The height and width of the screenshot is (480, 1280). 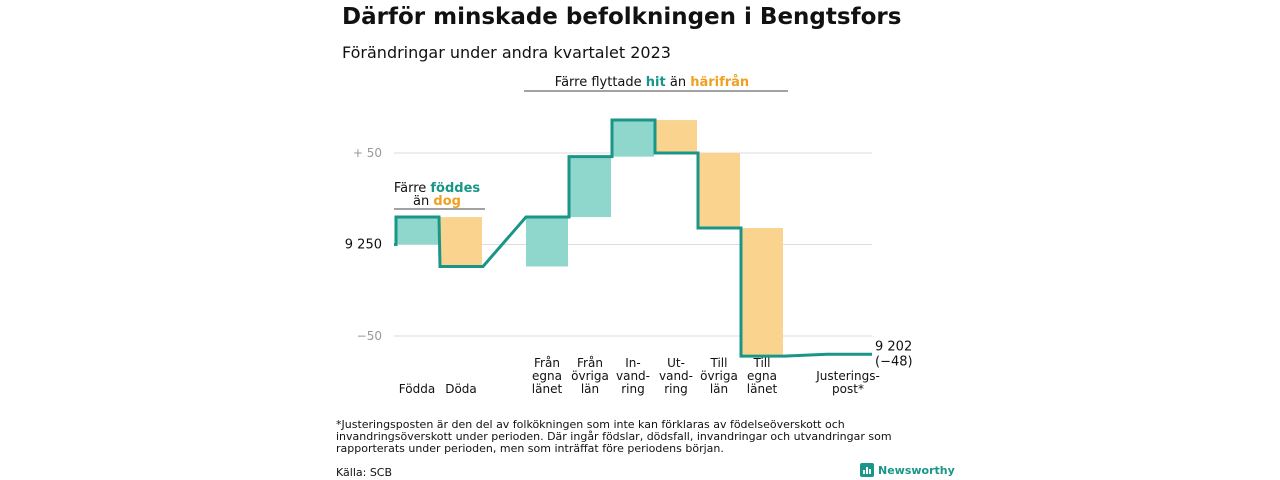 I want to click on chart-subtitle: Förändringar under andra kvartalet 2023, so click(x=506, y=52).